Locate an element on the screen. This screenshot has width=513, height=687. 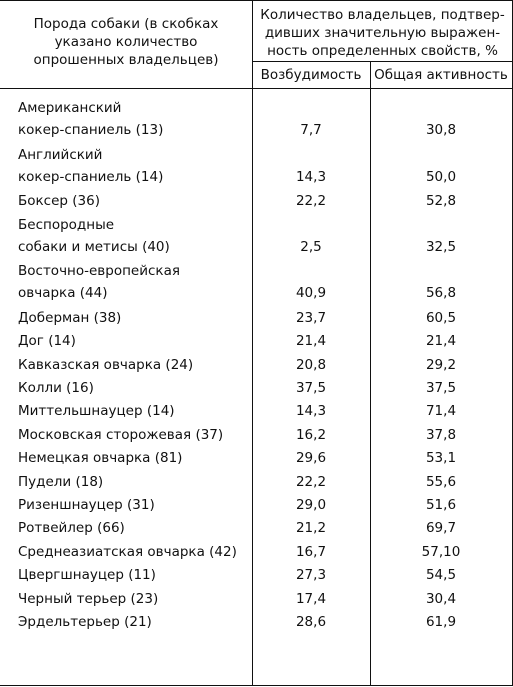
excitability-cell: 16,2 is located at coordinates (311, 434).